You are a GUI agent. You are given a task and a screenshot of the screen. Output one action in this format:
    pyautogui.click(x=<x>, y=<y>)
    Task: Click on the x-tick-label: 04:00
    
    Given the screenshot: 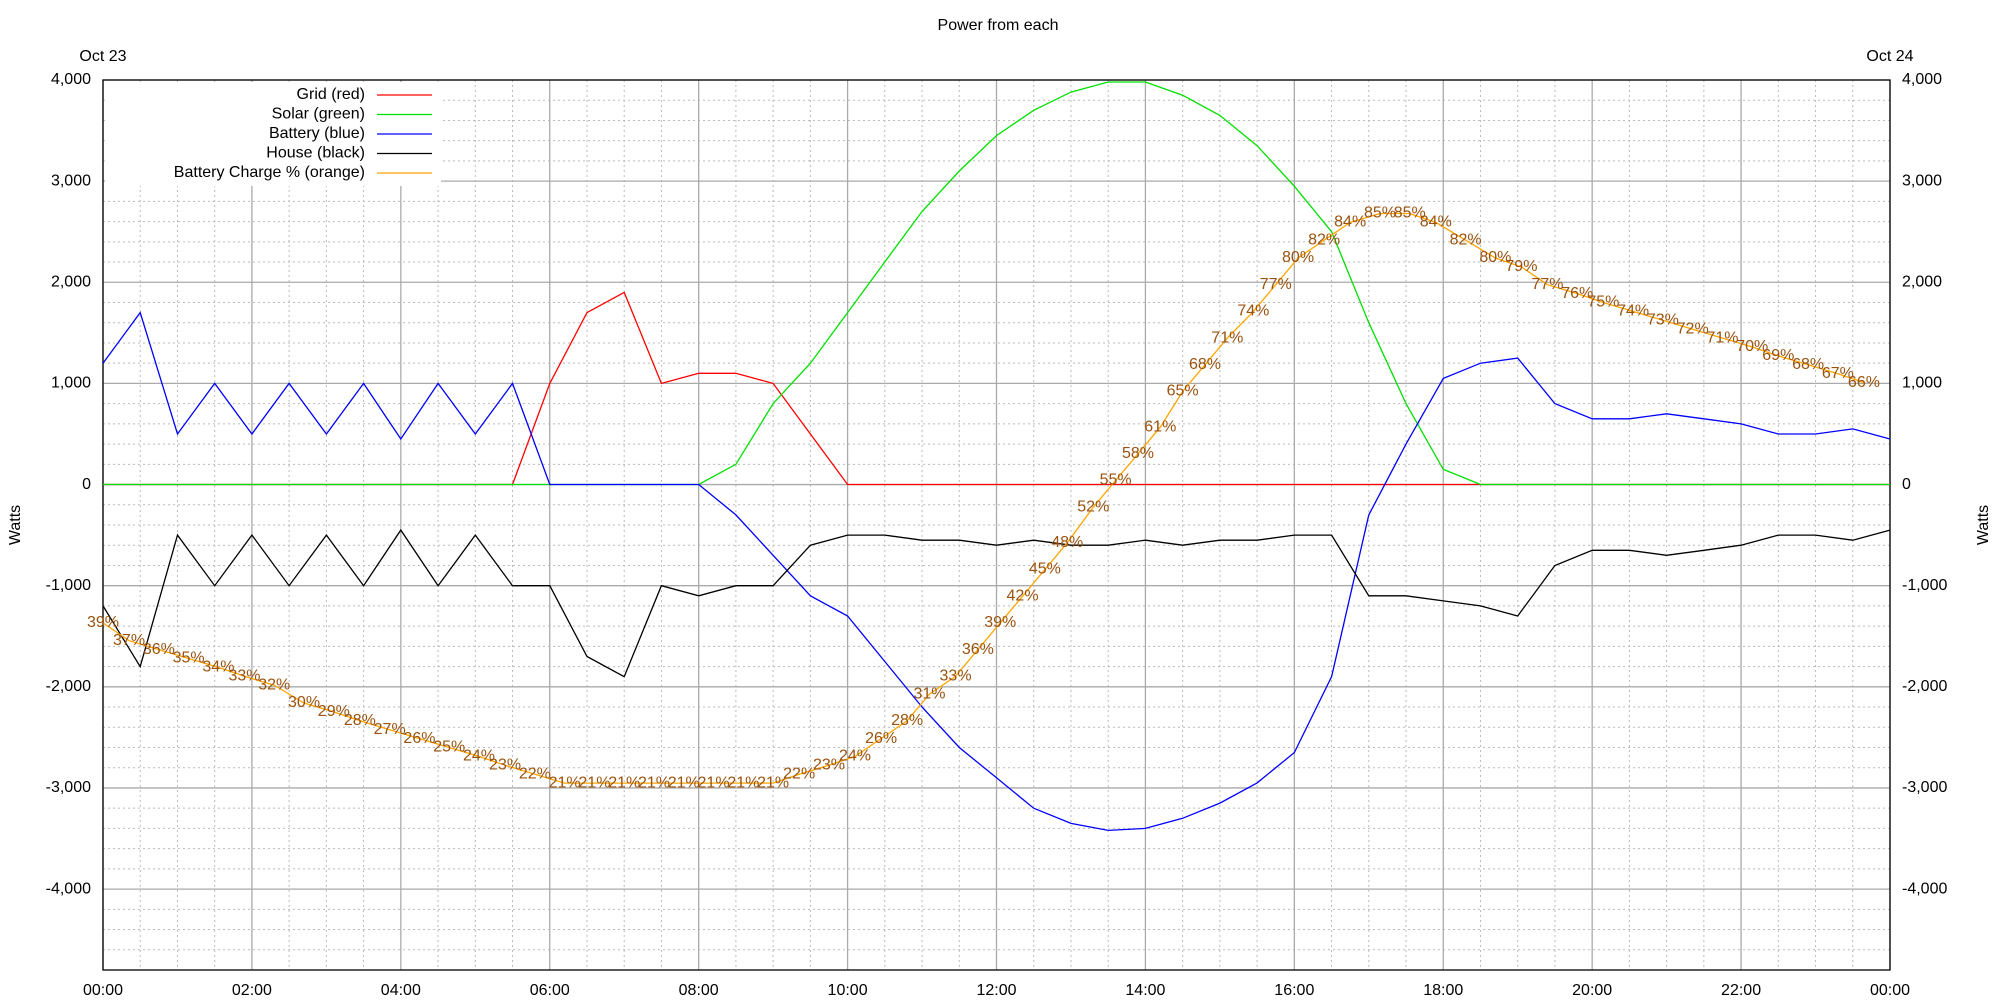 What is the action you would take?
    pyautogui.click(x=401, y=990)
    